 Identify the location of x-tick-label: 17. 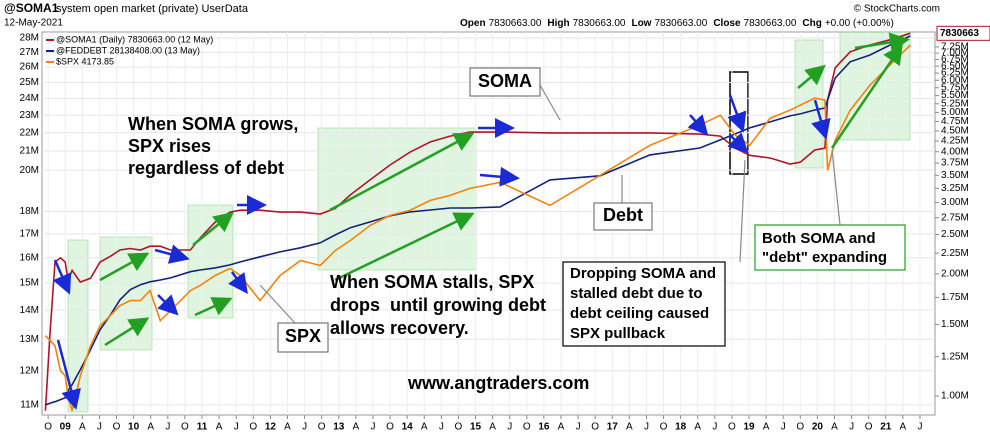
(613, 427).